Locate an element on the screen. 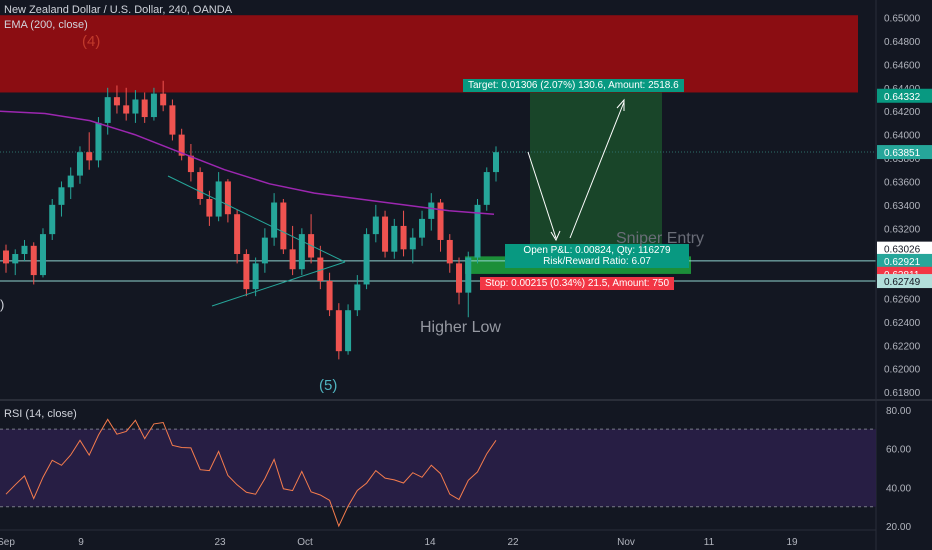  price-tag-label: 0.64332 is located at coordinates (902, 97).